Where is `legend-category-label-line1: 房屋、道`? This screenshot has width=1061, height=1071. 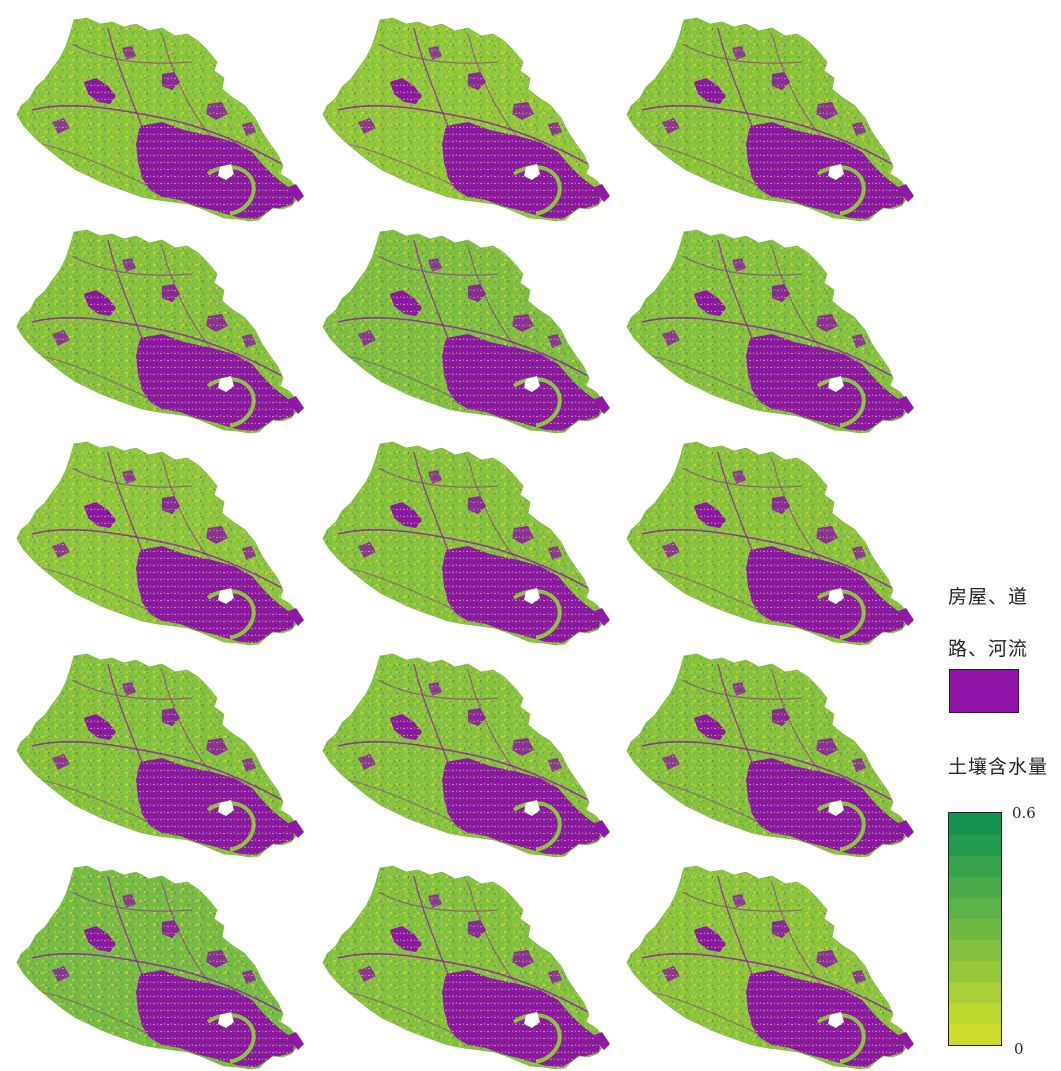 legend-category-label-line1: 房屋、道 is located at coordinates (988, 597).